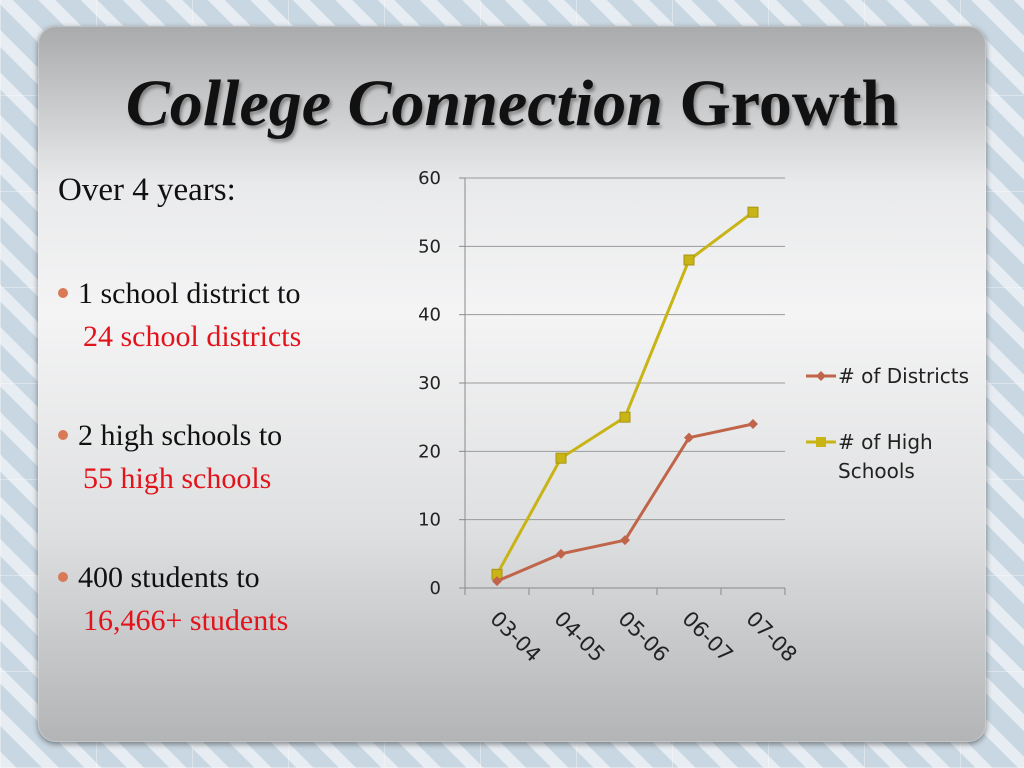 The height and width of the screenshot is (768, 1024). I want to click on bullet-highlight: 16,466+ students, so click(186, 620).